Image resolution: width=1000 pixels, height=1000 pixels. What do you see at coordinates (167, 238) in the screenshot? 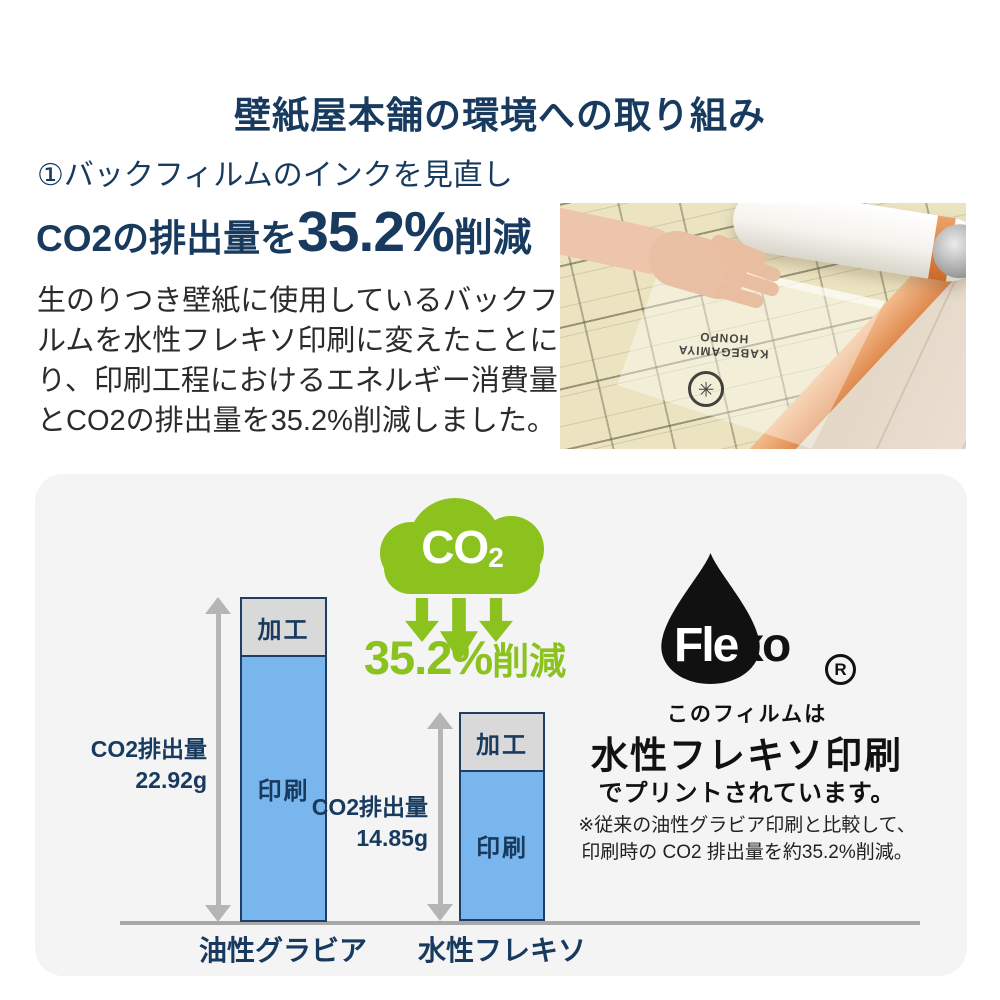
I see `headline-prefix: CO2の排出量を` at bounding box center [167, 238].